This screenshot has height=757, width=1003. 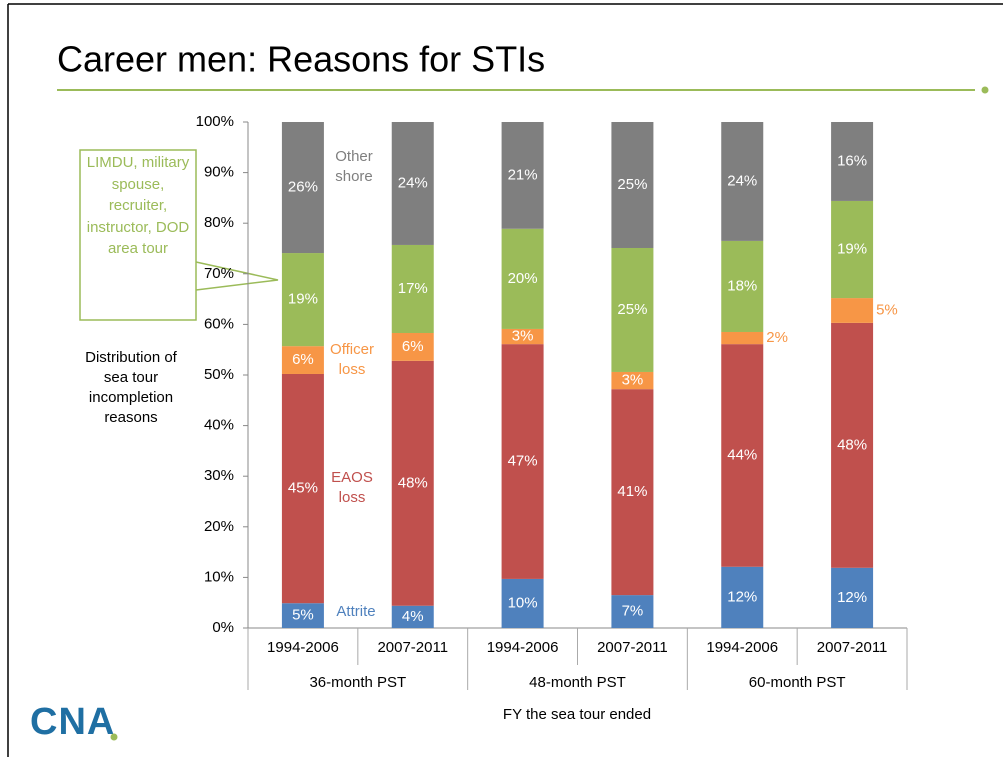 I want to click on series-label: Attrite, so click(x=356, y=611).